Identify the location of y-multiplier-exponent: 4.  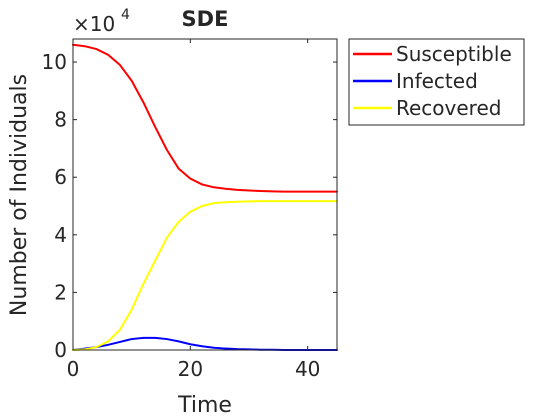
(125, 15).